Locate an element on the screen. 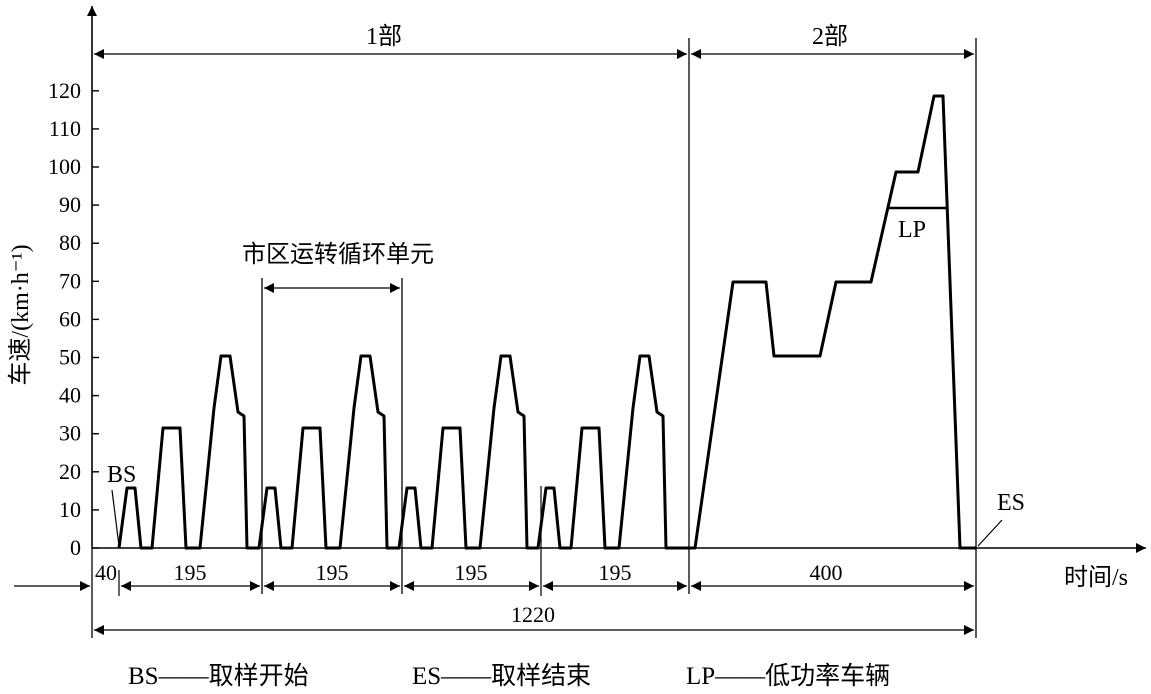 Image resolution: width=1151 pixels, height=694 pixels. bs-pointer is located at coordinates (115, 518).